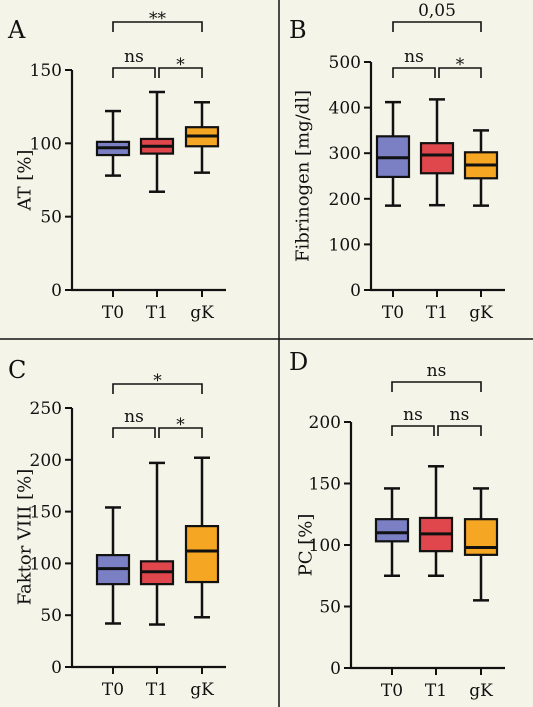  Describe the element at coordinates (51, 218) in the screenshot. I see `panel-a-y-tick-label: 50` at that location.